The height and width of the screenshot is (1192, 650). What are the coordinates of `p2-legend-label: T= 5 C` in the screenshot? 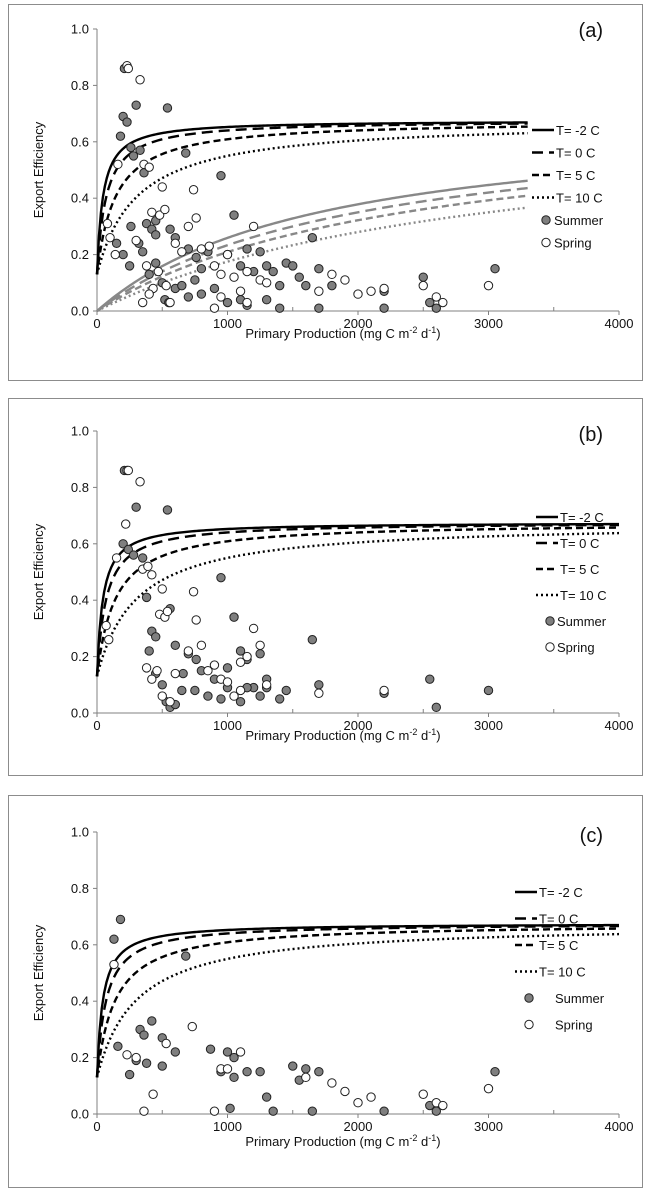 It's located at (558, 945).